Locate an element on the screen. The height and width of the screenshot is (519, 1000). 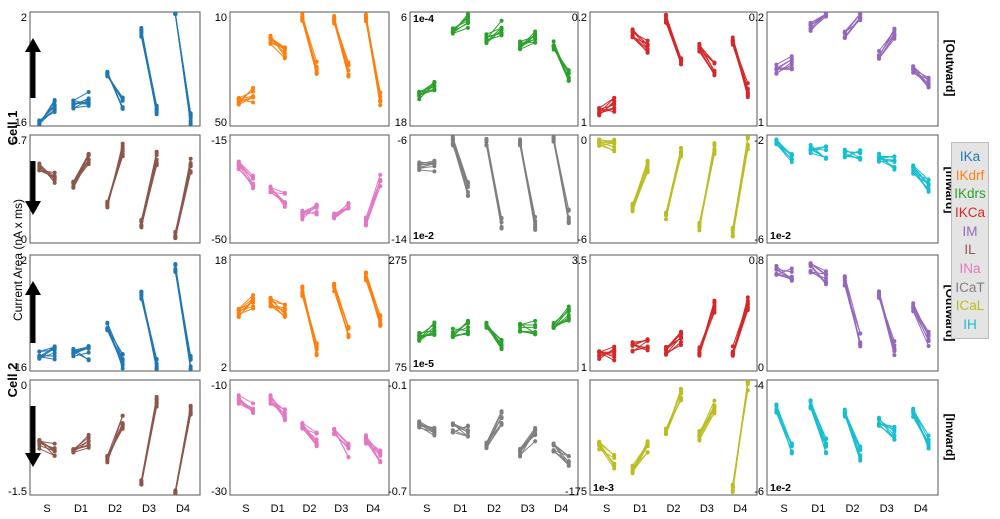
legend-entry-im: IM is located at coordinates (970, 231).